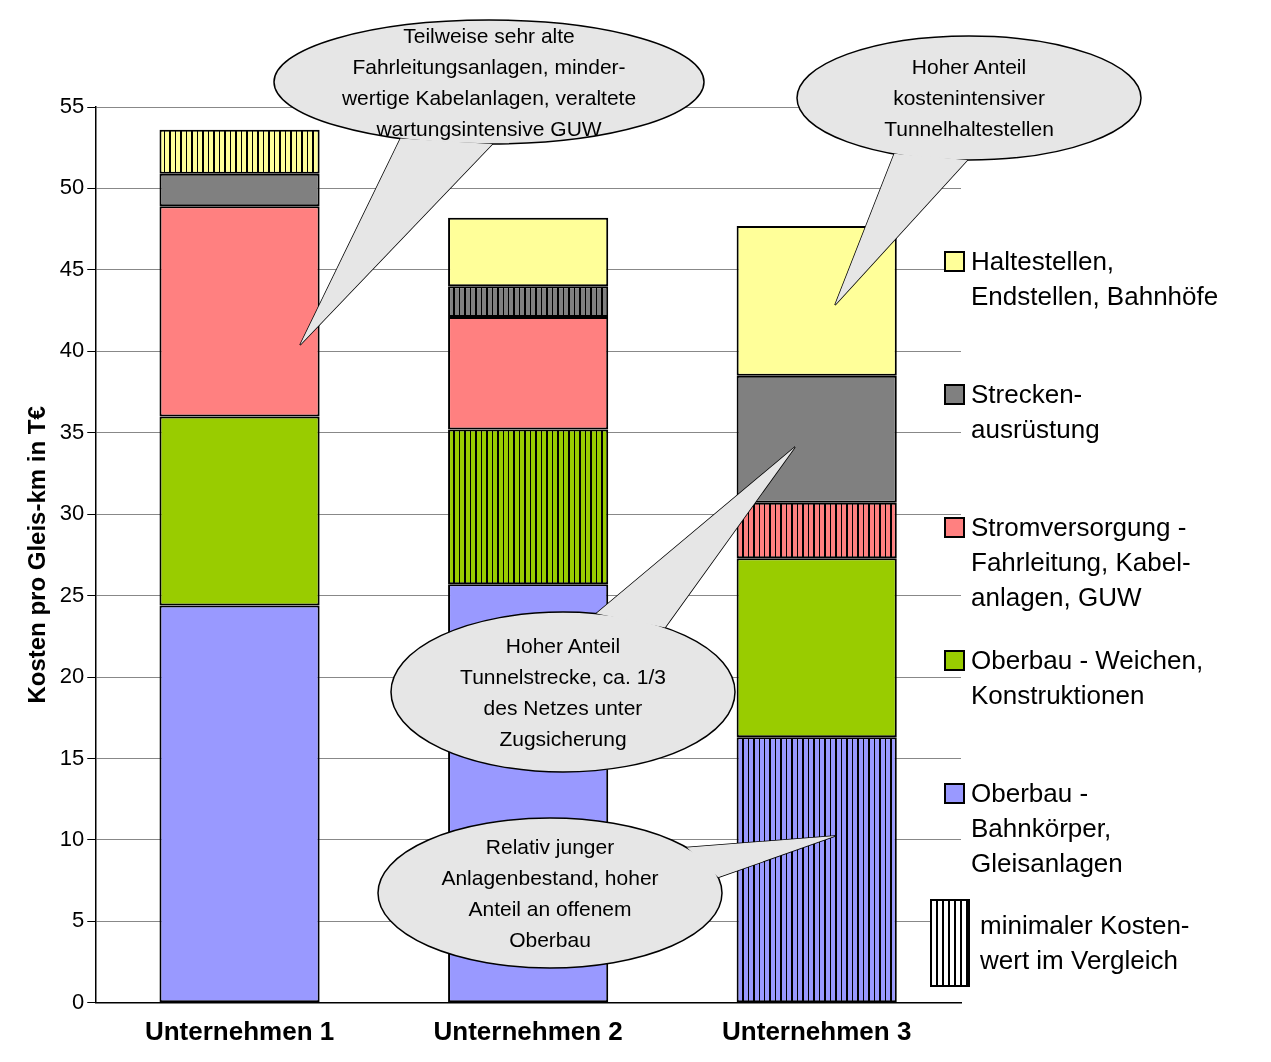  Describe the element at coordinates (239, 1030) in the screenshot. I see `x-tick-label: Unternehmen 1` at that location.